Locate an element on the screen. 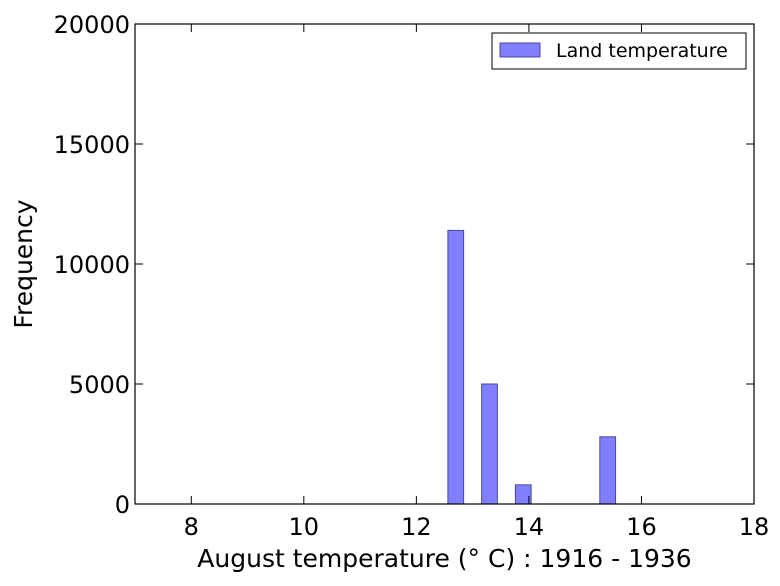 This screenshot has height=586, width=780. y-axis-label: Frequency is located at coordinates (23, 263).